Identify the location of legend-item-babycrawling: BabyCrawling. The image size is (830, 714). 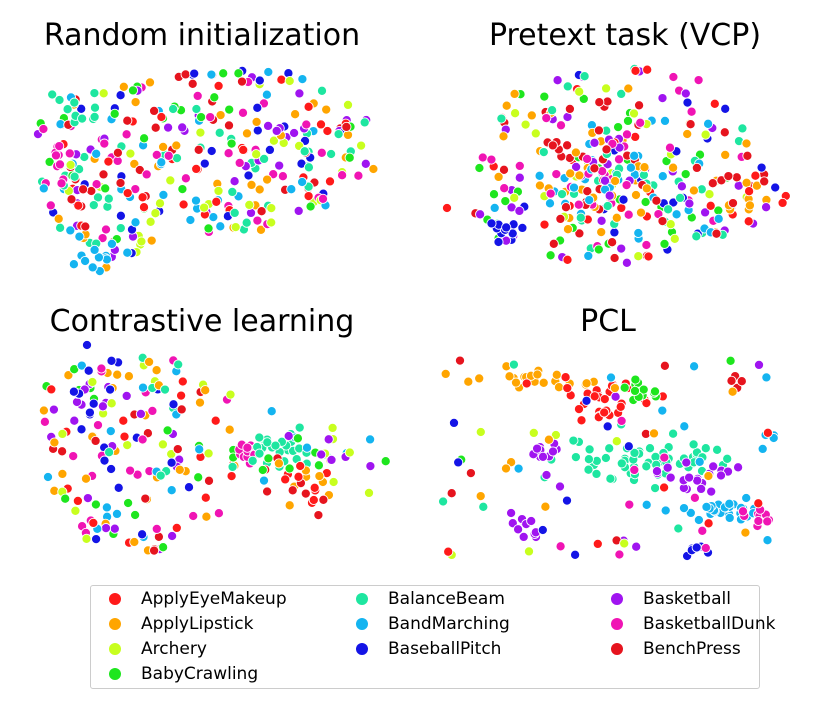
(183, 674).